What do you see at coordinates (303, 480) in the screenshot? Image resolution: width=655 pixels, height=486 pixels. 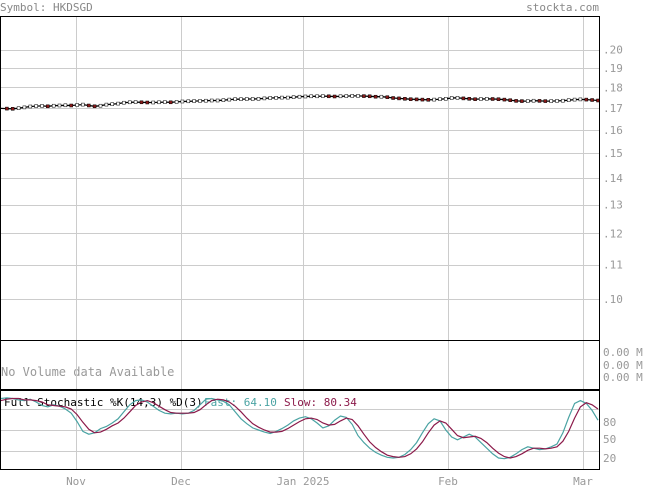 I see `x-axis-label: Jan 2025` at bounding box center [303, 480].